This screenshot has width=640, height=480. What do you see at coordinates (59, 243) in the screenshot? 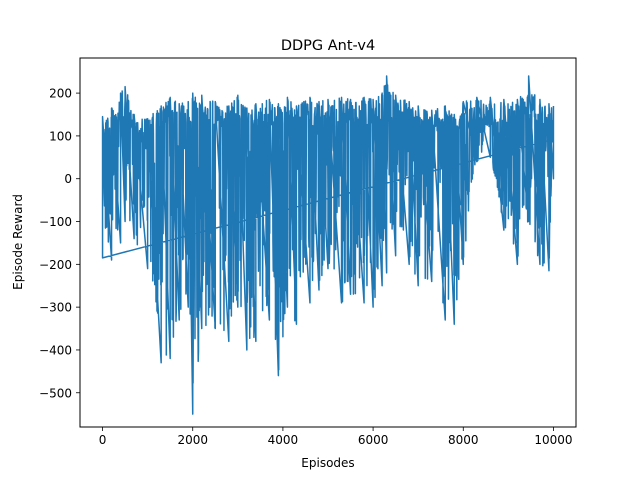
I see `y-axis-ticks: −500 −400 −300 −200 −100 0 100 200` at bounding box center [59, 243].